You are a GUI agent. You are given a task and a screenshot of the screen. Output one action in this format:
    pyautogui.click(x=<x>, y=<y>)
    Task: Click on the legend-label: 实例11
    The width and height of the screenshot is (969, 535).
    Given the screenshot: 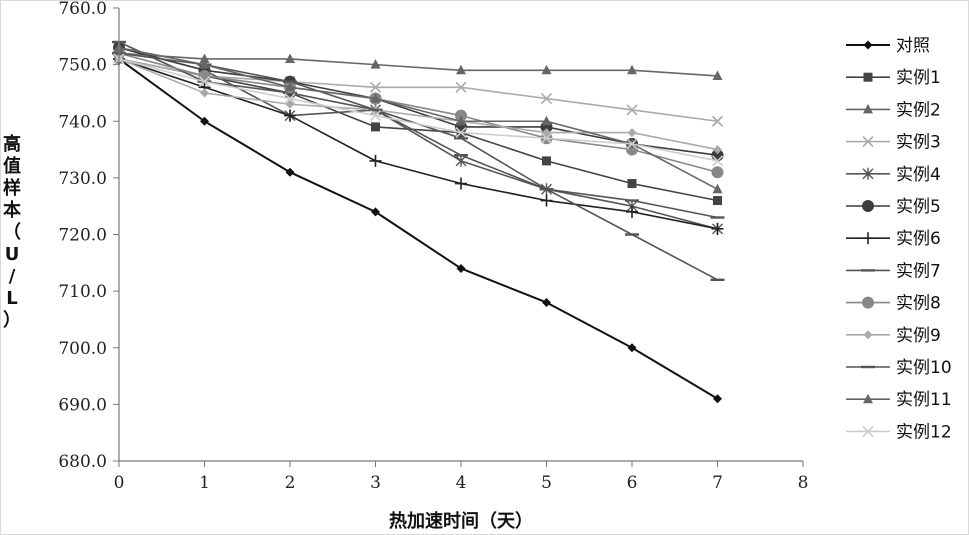 What is the action you would take?
    pyautogui.click(x=924, y=400)
    